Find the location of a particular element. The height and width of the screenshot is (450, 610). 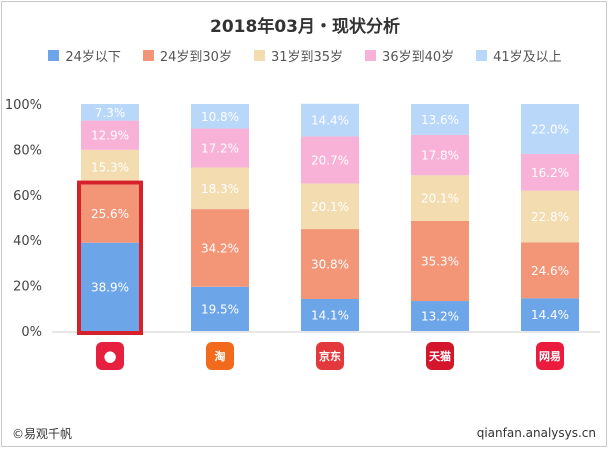

chart-legend: 24岁以下 24岁到30岁 31岁到35岁 36岁到40岁 41岁及以上 is located at coordinates (305, 55).